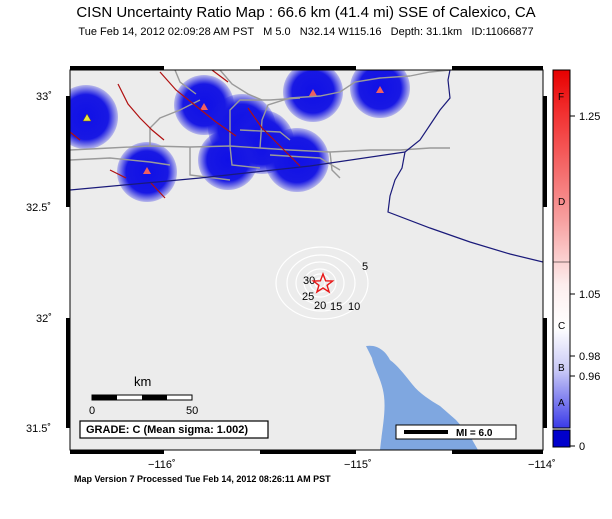 The image size is (612, 519). Describe the element at coordinates (320, 306) in the screenshot. I see `svg-text: 20` at that location.